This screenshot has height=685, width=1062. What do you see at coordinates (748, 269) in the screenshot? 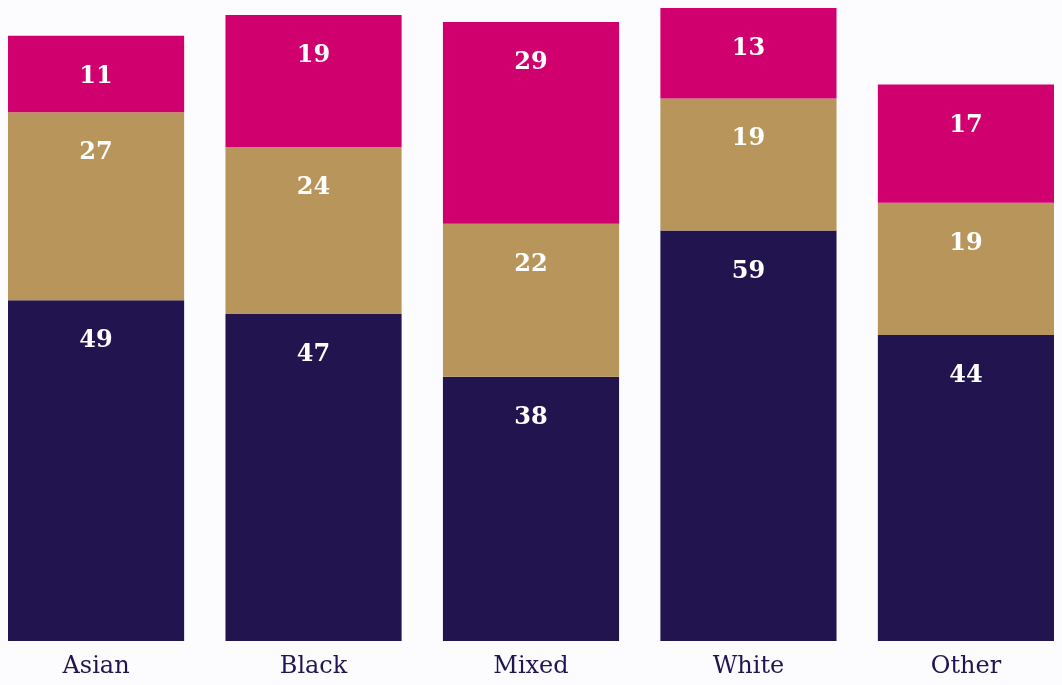
I see `data-label: 59` at bounding box center [748, 269].